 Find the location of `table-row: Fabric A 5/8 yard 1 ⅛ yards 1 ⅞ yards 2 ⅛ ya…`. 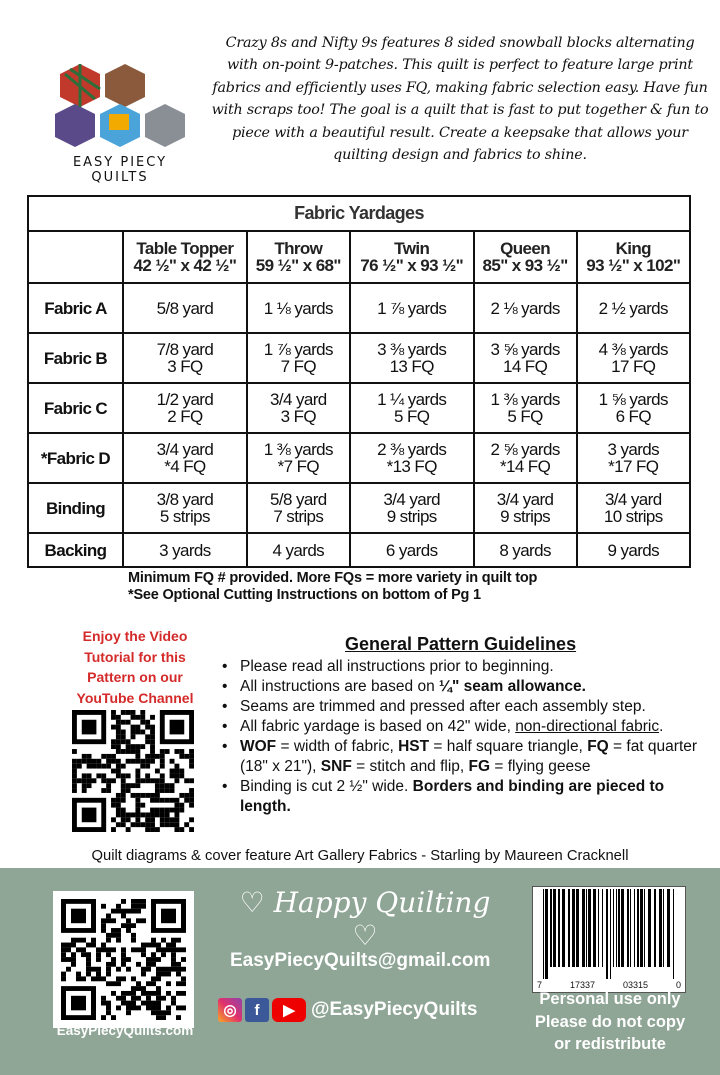

table-row: Fabric A 5/8 yard 1 ⅛ yards 1 ⅞ yards 2 ⅛ ya… is located at coordinates (359, 308).